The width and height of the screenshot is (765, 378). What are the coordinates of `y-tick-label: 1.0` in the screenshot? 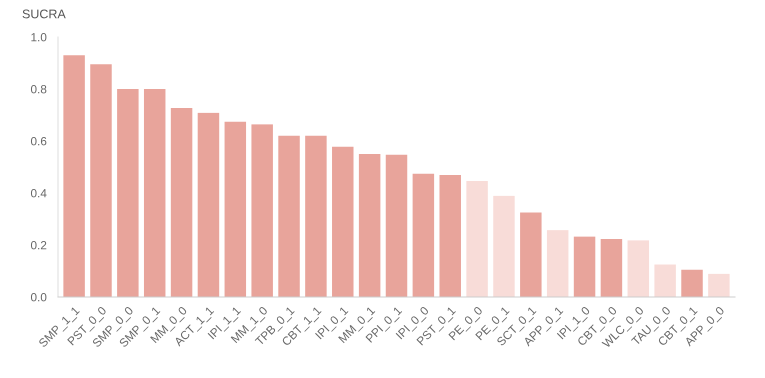 It's located at (38, 37).